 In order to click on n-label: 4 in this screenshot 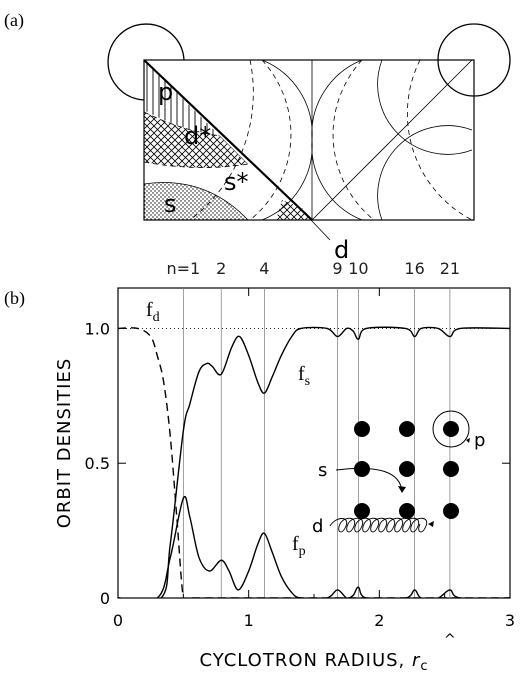, I will do `click(264, 268)`.